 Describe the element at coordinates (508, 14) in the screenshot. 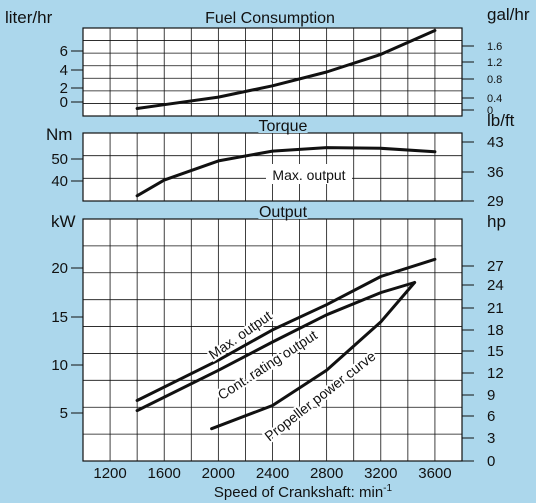

I see `y-axis-label-right: gal/hr` at that location.